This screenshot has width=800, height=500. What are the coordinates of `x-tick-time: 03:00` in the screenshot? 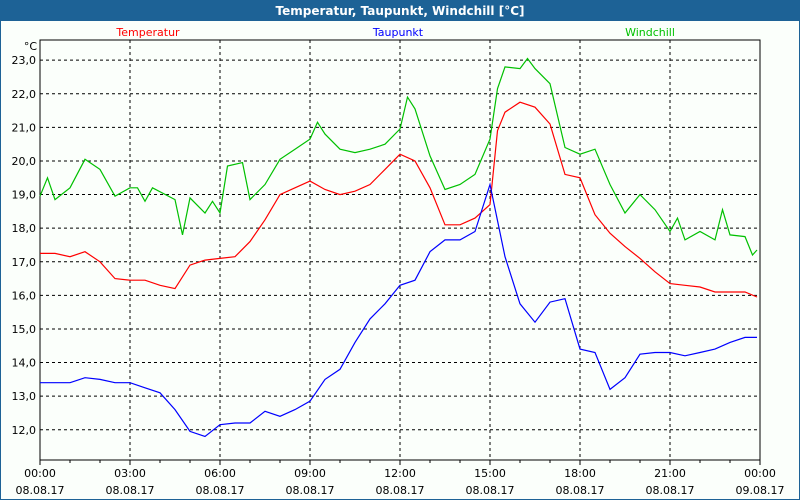 It's located at (130, 473).